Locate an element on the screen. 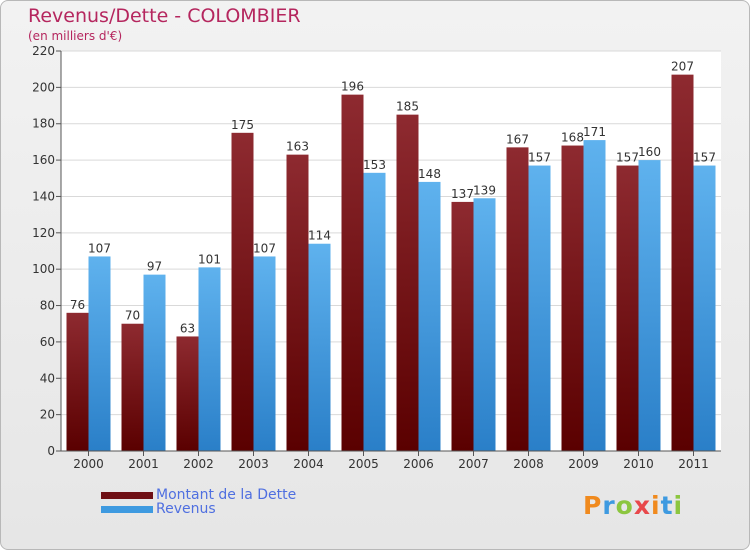  logo-letter: t is located at coordinates (667, 505).